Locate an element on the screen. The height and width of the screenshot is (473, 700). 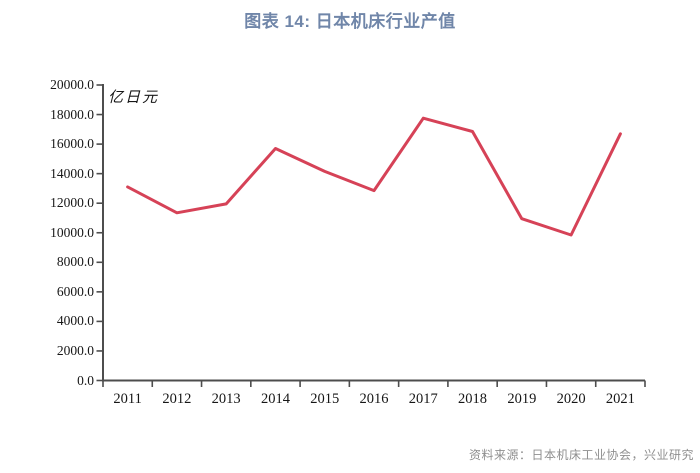
chart-title: 图表 14: 日本机床行业产值 is located at coordinates (350, 21).